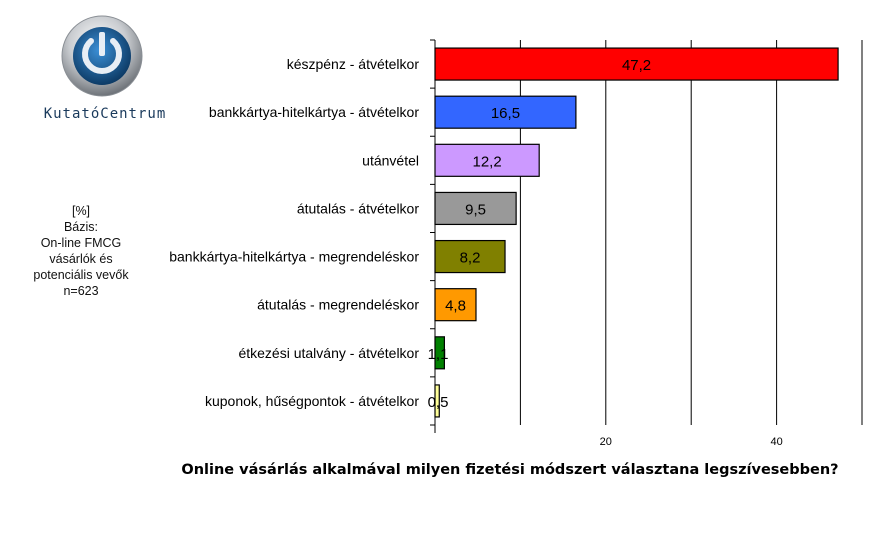 This screenshot has width=880, height=550. Describe the element at coordinates (81, 211) in the screenshot. I see `unit-label: [%]` at that location.